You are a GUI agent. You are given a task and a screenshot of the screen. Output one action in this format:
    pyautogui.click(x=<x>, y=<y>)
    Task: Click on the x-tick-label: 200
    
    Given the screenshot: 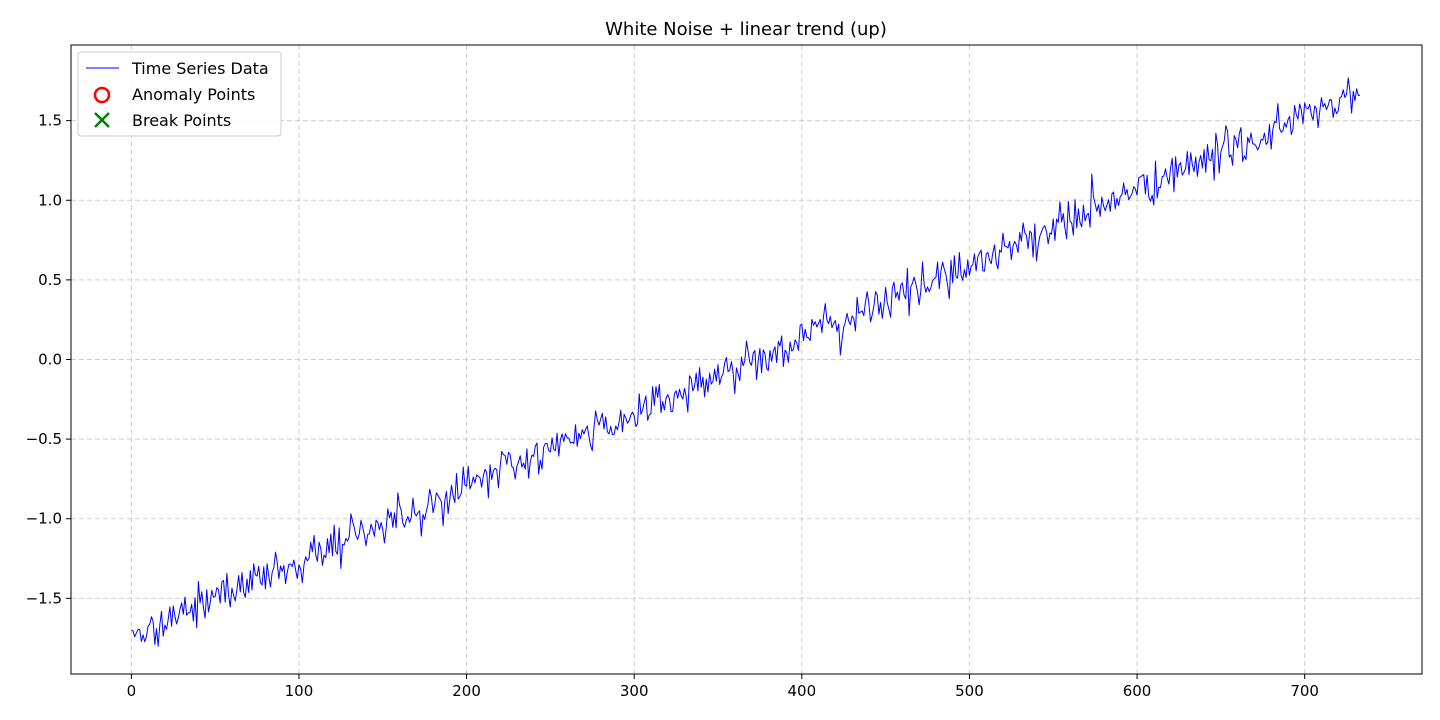 What is the action you would take?
    pyautogui.click(x=466, y=691)
    